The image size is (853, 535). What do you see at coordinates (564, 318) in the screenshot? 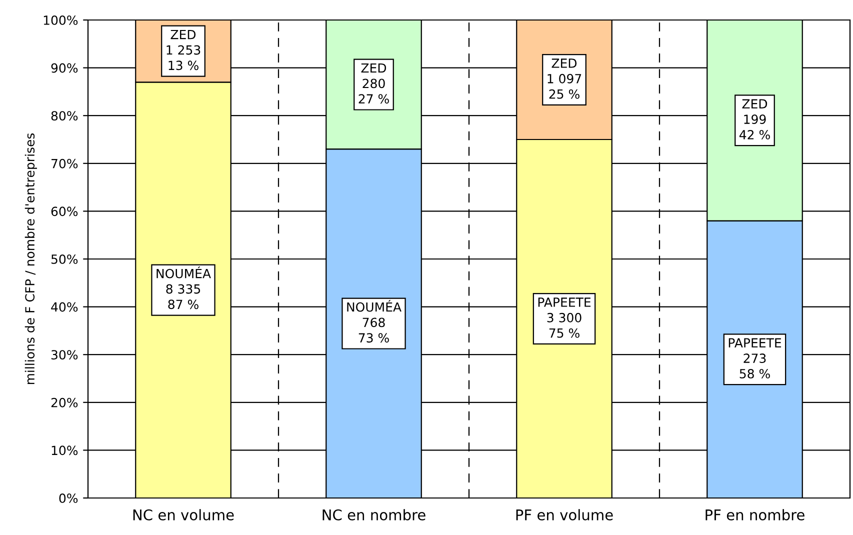
I see `data-label: PAPEETE 3 300 75 %` at bounding box center [564, 318].